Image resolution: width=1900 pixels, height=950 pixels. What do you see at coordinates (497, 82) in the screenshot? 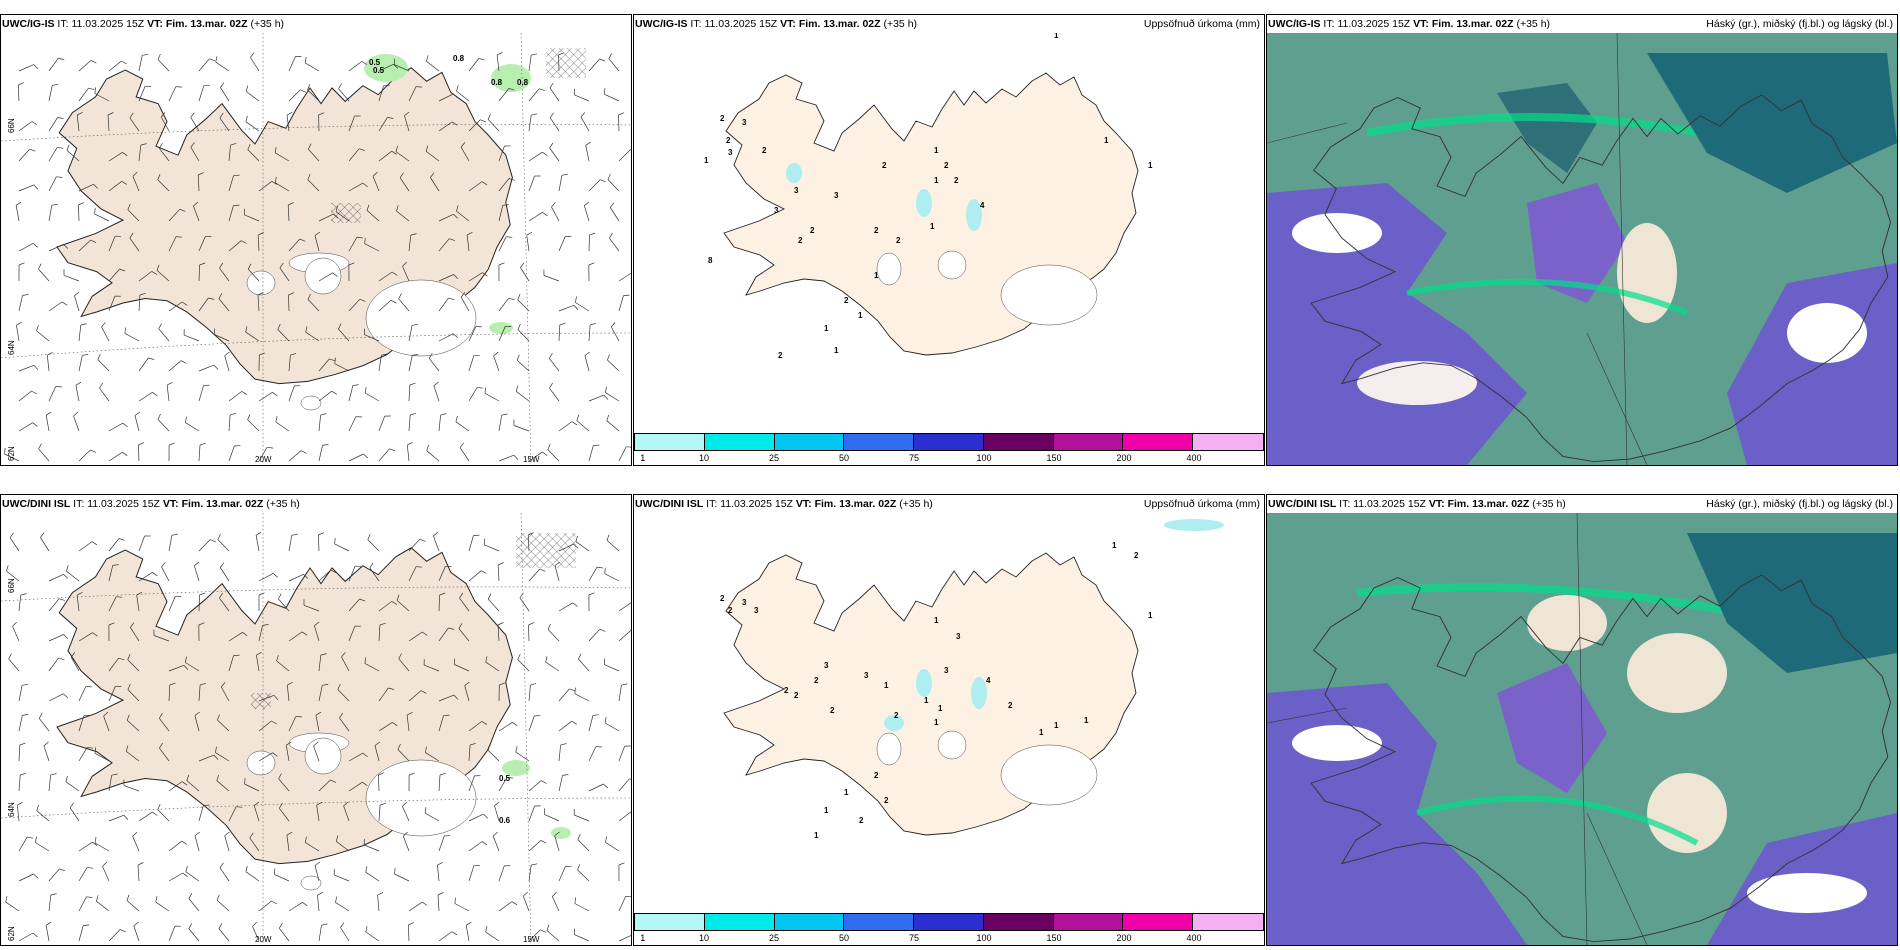
I see `wind-number: 0.8` at bounding box center [497, 82].